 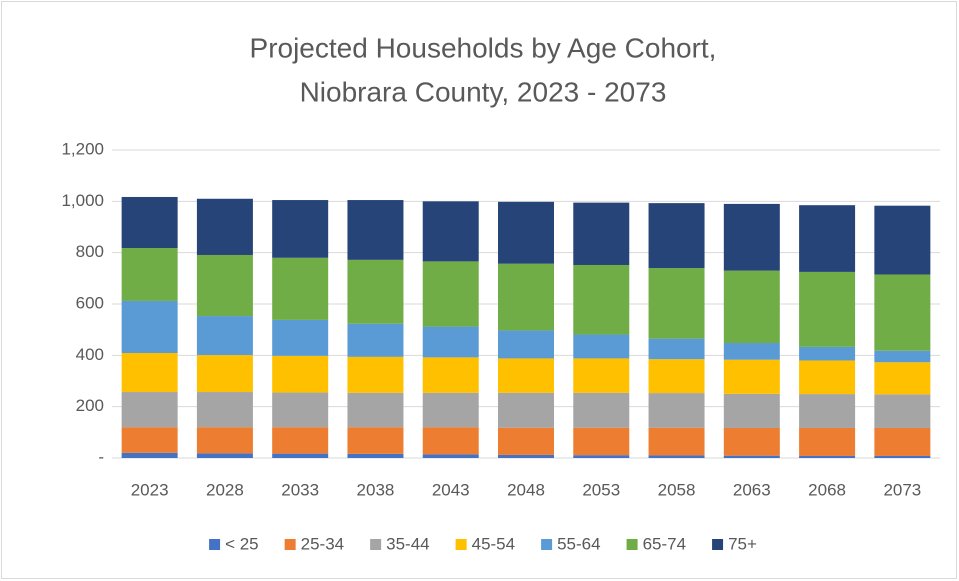 What do you see at coordinates (407, 543) in the screenshot?
I see `legend-label: 35-44` at bounding box center [407, 543].